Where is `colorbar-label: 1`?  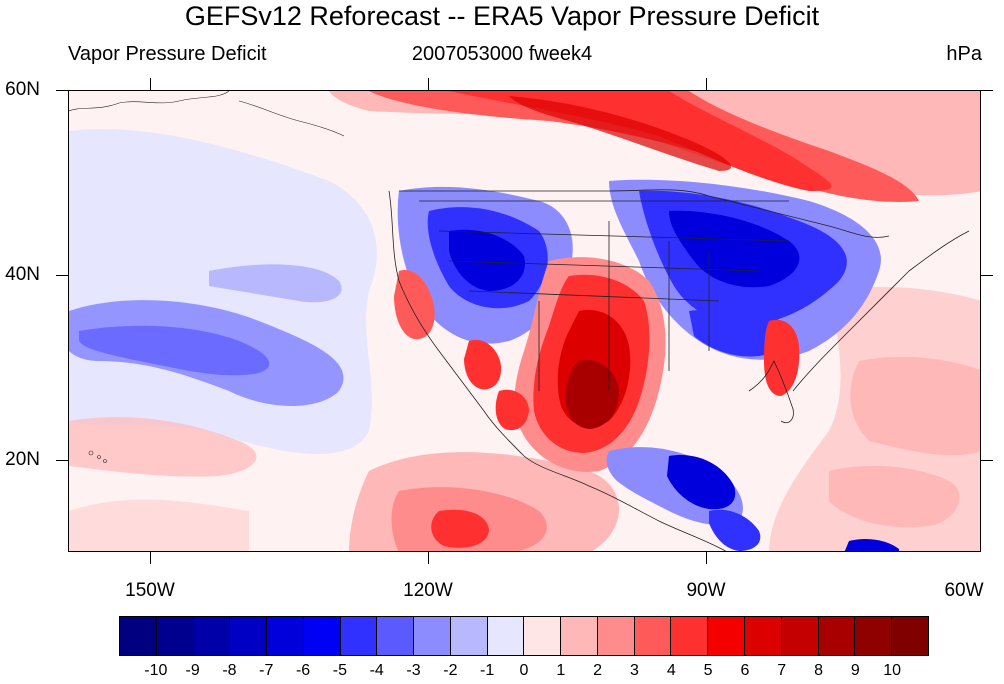
colorbar-label: 1 is located at coordinates (561, 670).